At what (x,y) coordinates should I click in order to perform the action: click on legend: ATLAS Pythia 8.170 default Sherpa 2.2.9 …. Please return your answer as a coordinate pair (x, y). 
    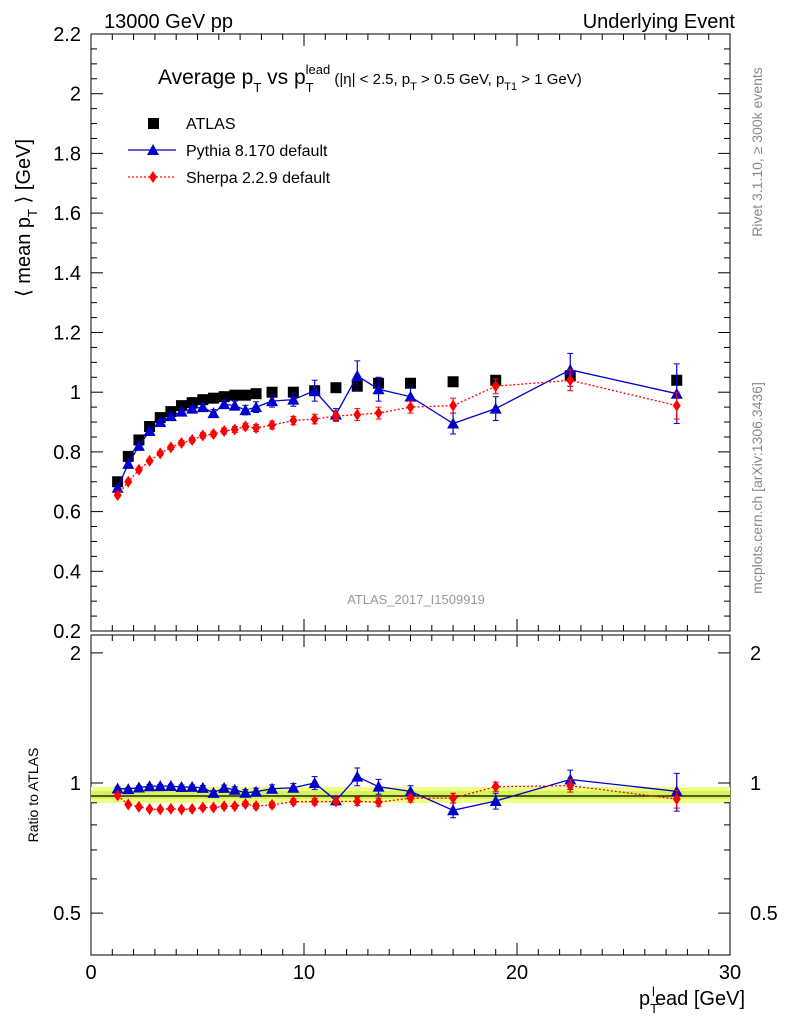
    Looking at the image, I should click on (229, 151).